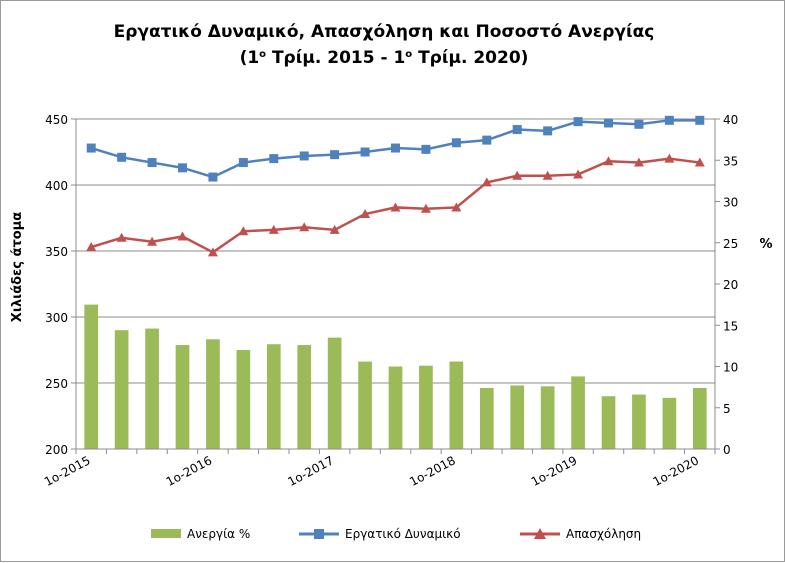 This screenshot has height=563, width=785. I want to click on y-right-tick-label: 10, so click(730, 368).